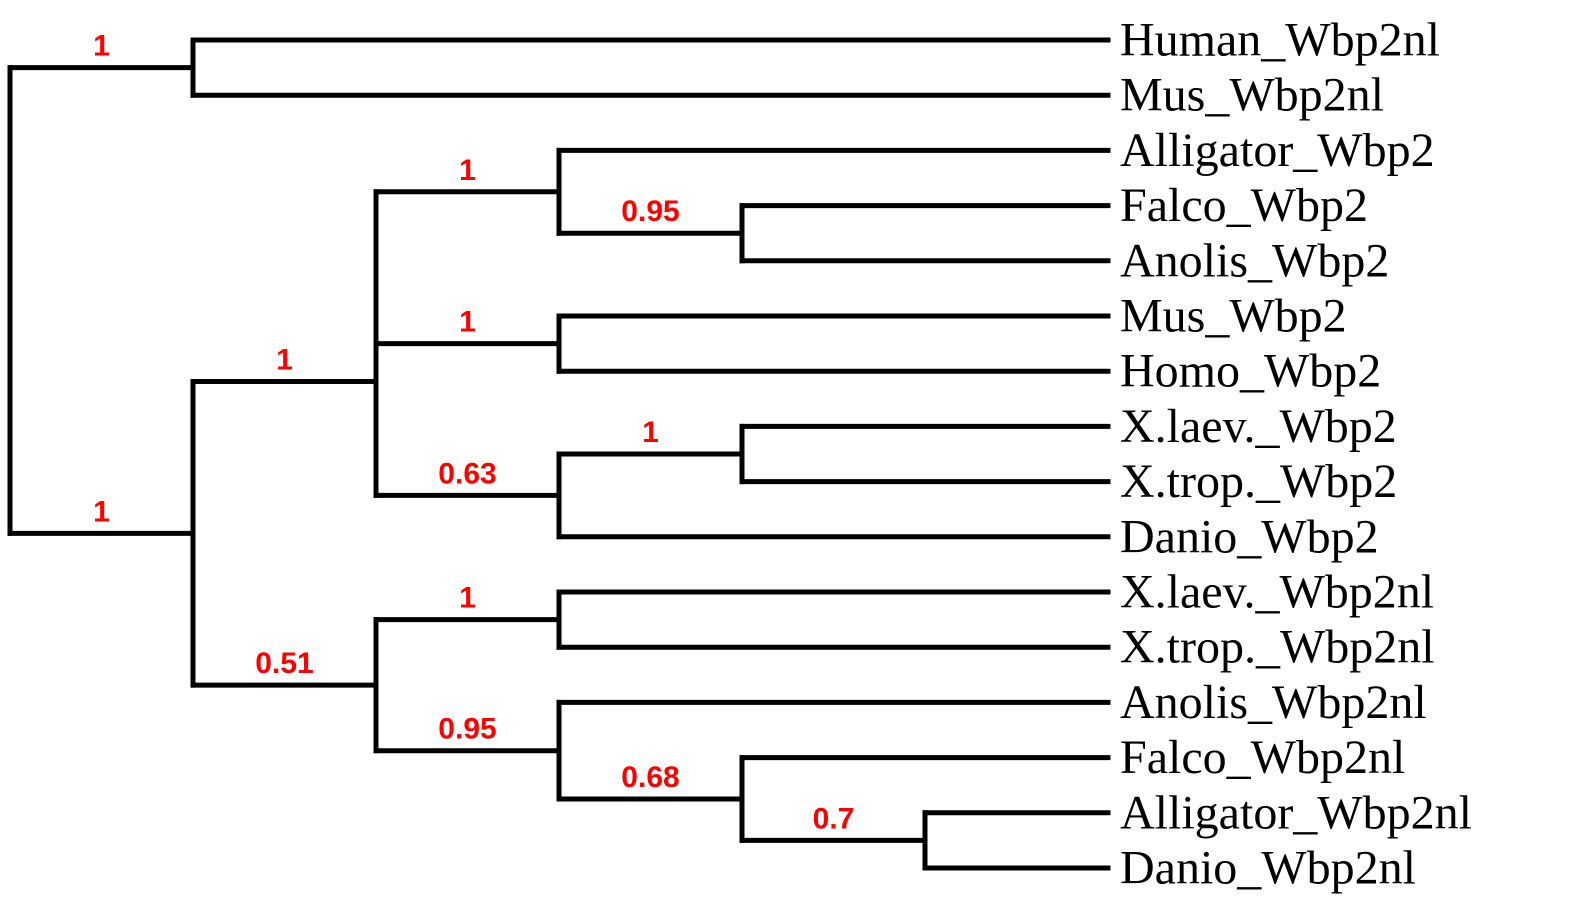 This screenshot has width=1595, height=922. Describe the element at coordinates (1249, 536) in the screenshot. I see `leaf-label: Danio_Wbp2` at that location.